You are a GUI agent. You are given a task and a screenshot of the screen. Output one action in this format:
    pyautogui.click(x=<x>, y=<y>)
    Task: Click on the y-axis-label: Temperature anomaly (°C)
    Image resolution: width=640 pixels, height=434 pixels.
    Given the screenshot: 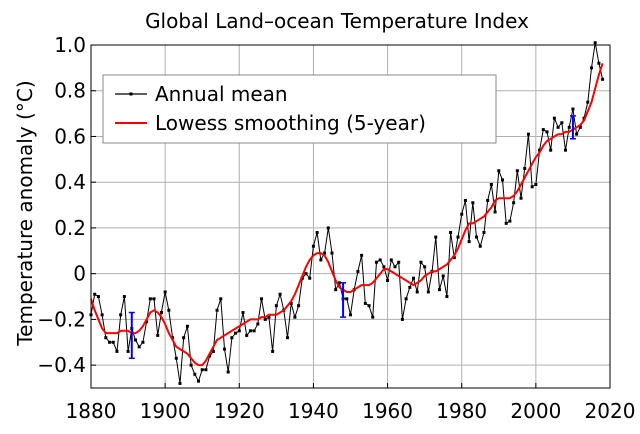 What is the action you would take?
    pyautogui.click(x=25, y=213)
    